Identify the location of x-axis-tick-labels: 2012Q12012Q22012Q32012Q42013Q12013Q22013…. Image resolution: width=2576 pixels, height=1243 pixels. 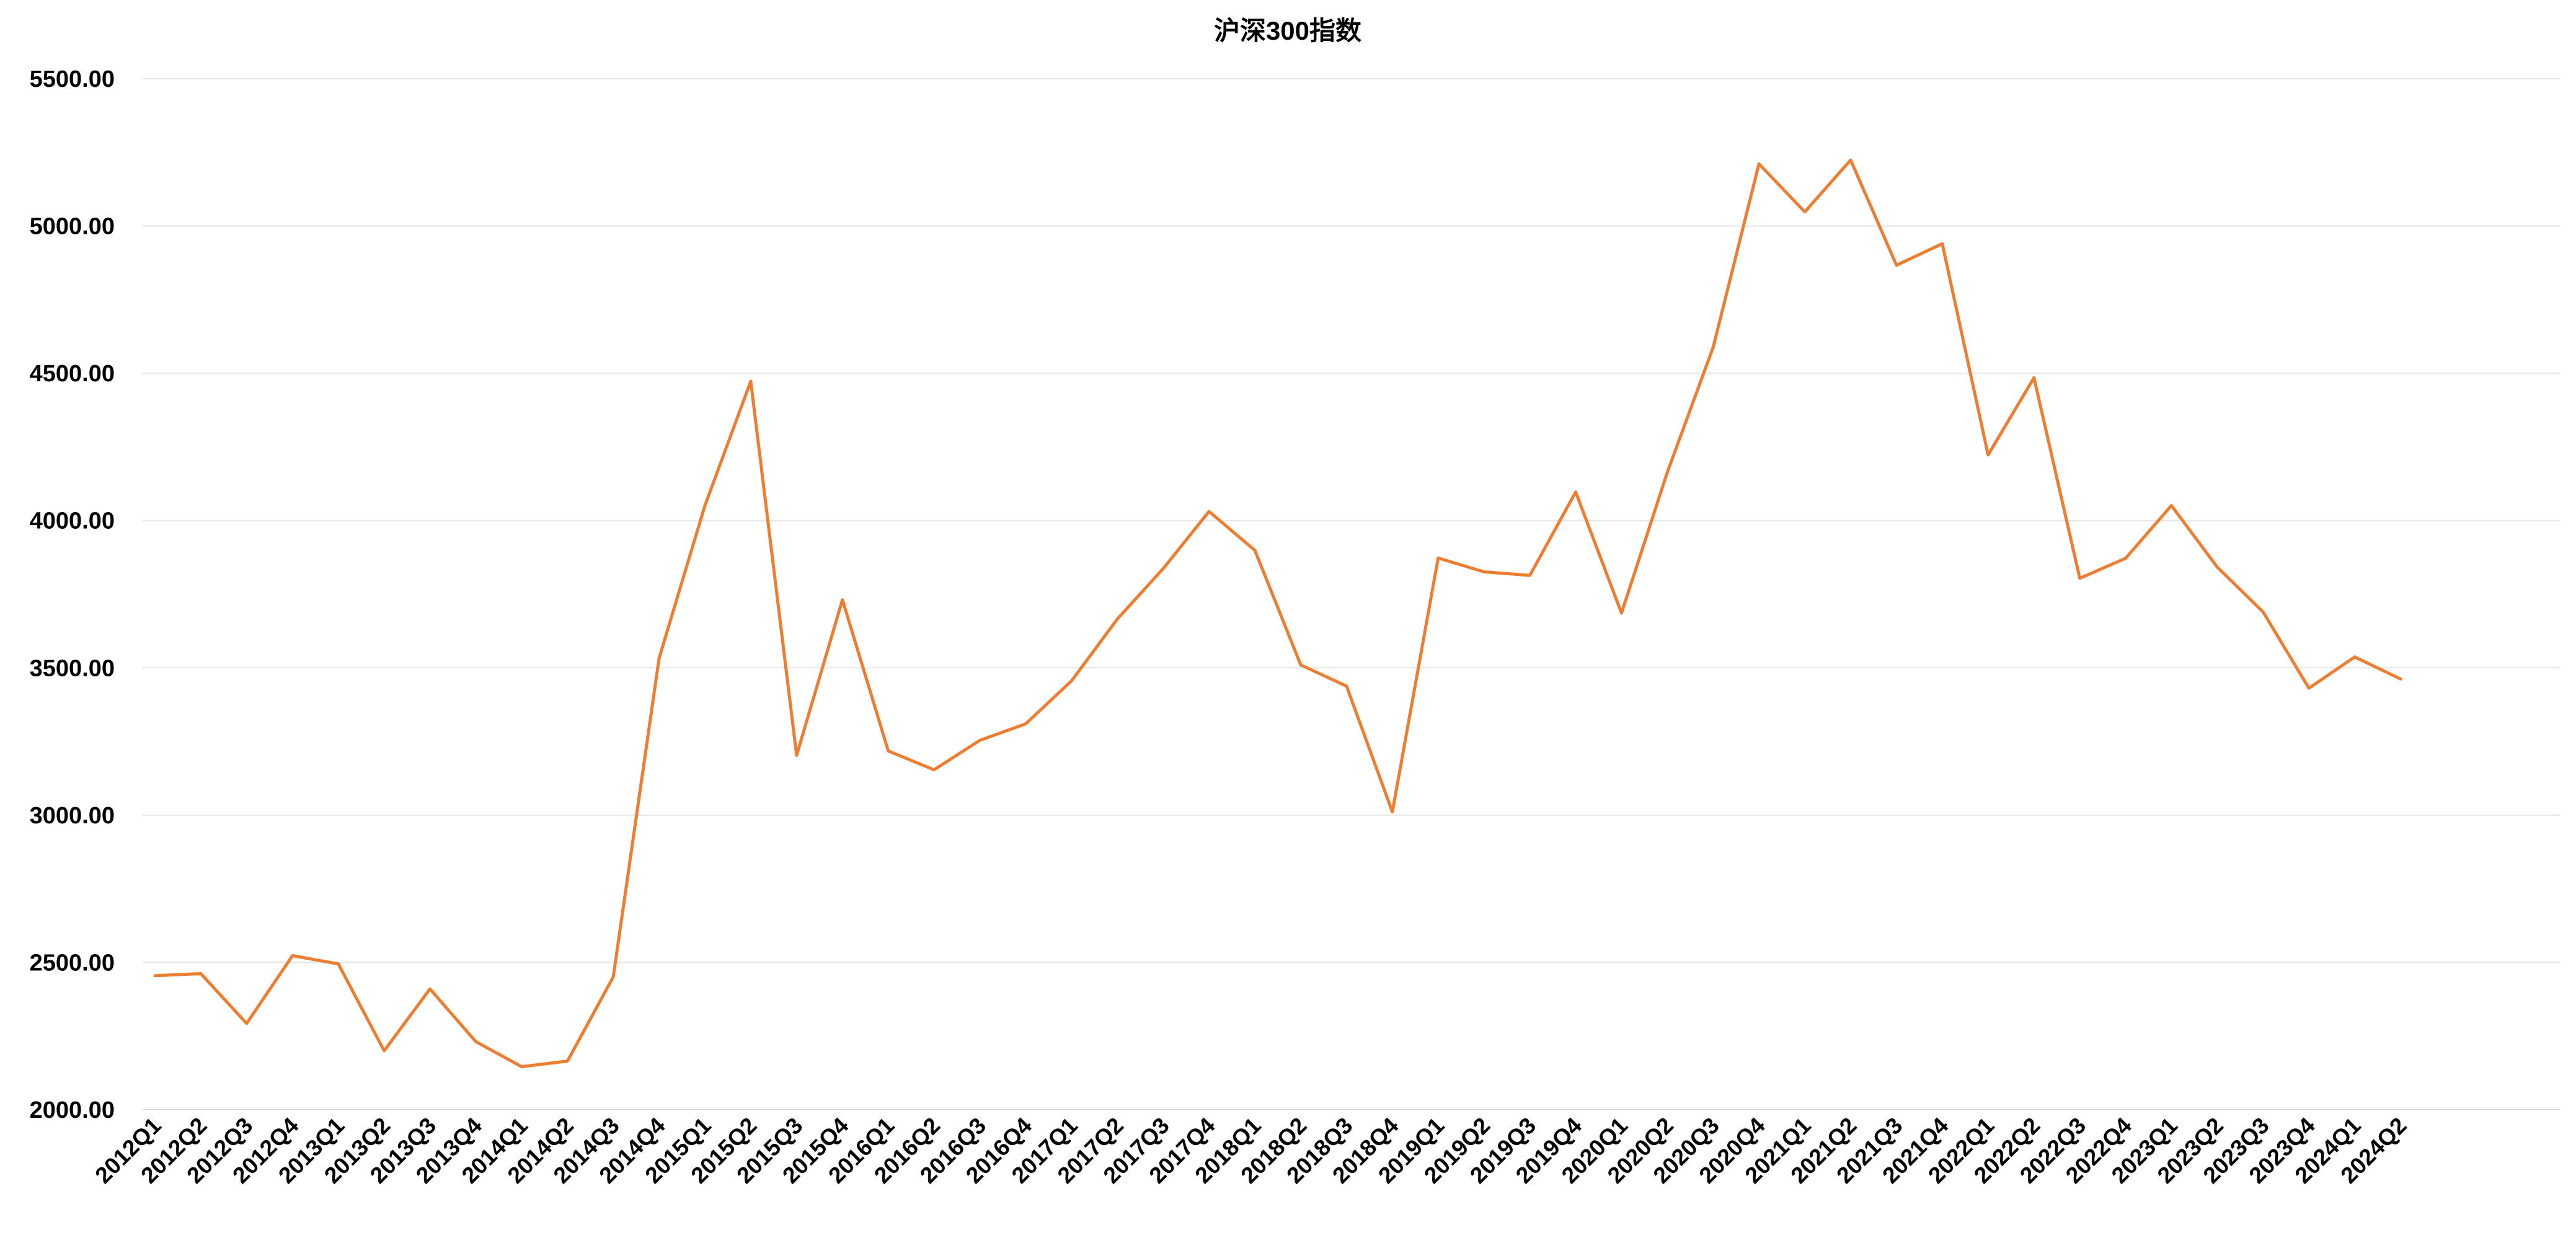
(1251, 1150).